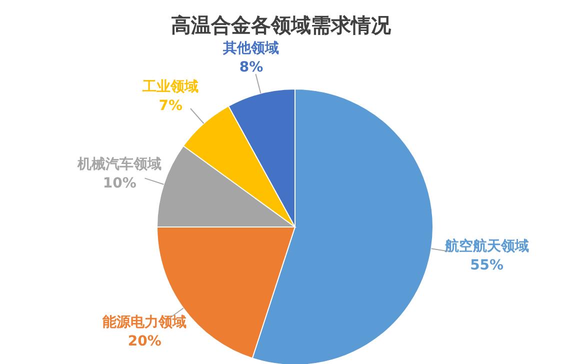 The height and width of the screenshot is (364, 562). Describe the element at coordinates (487, 266) in the screenshot. I see `data-label: 55%` at that location.